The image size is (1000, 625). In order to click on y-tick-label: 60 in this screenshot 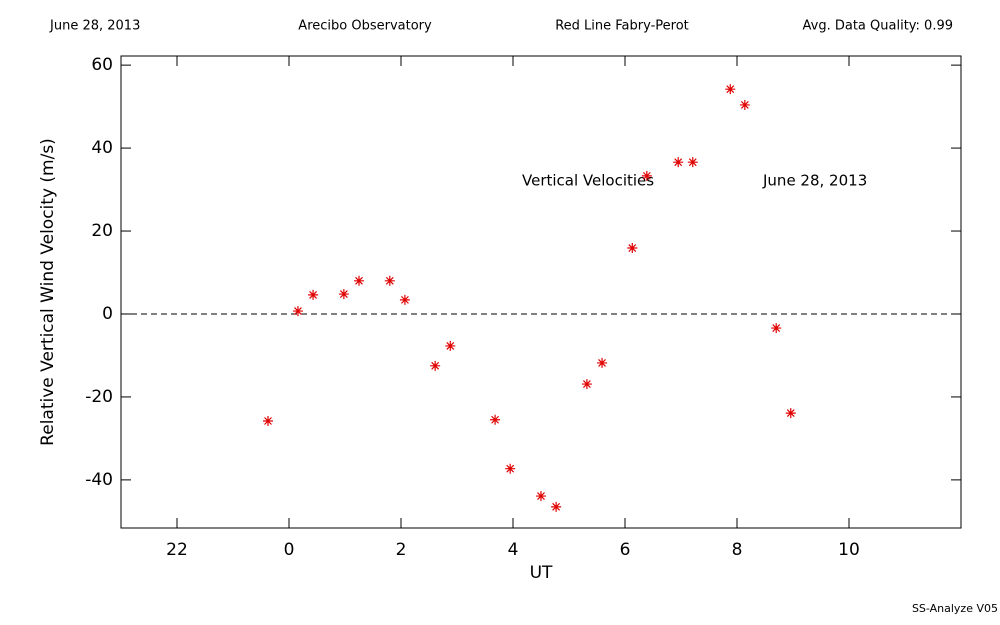, I will do `click(102, 65)`.